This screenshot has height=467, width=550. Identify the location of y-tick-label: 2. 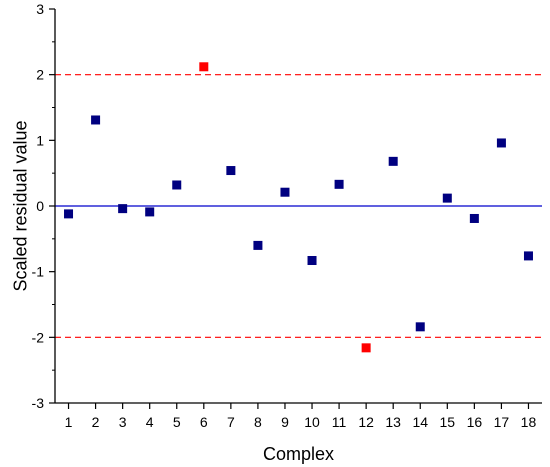
(40, 75).